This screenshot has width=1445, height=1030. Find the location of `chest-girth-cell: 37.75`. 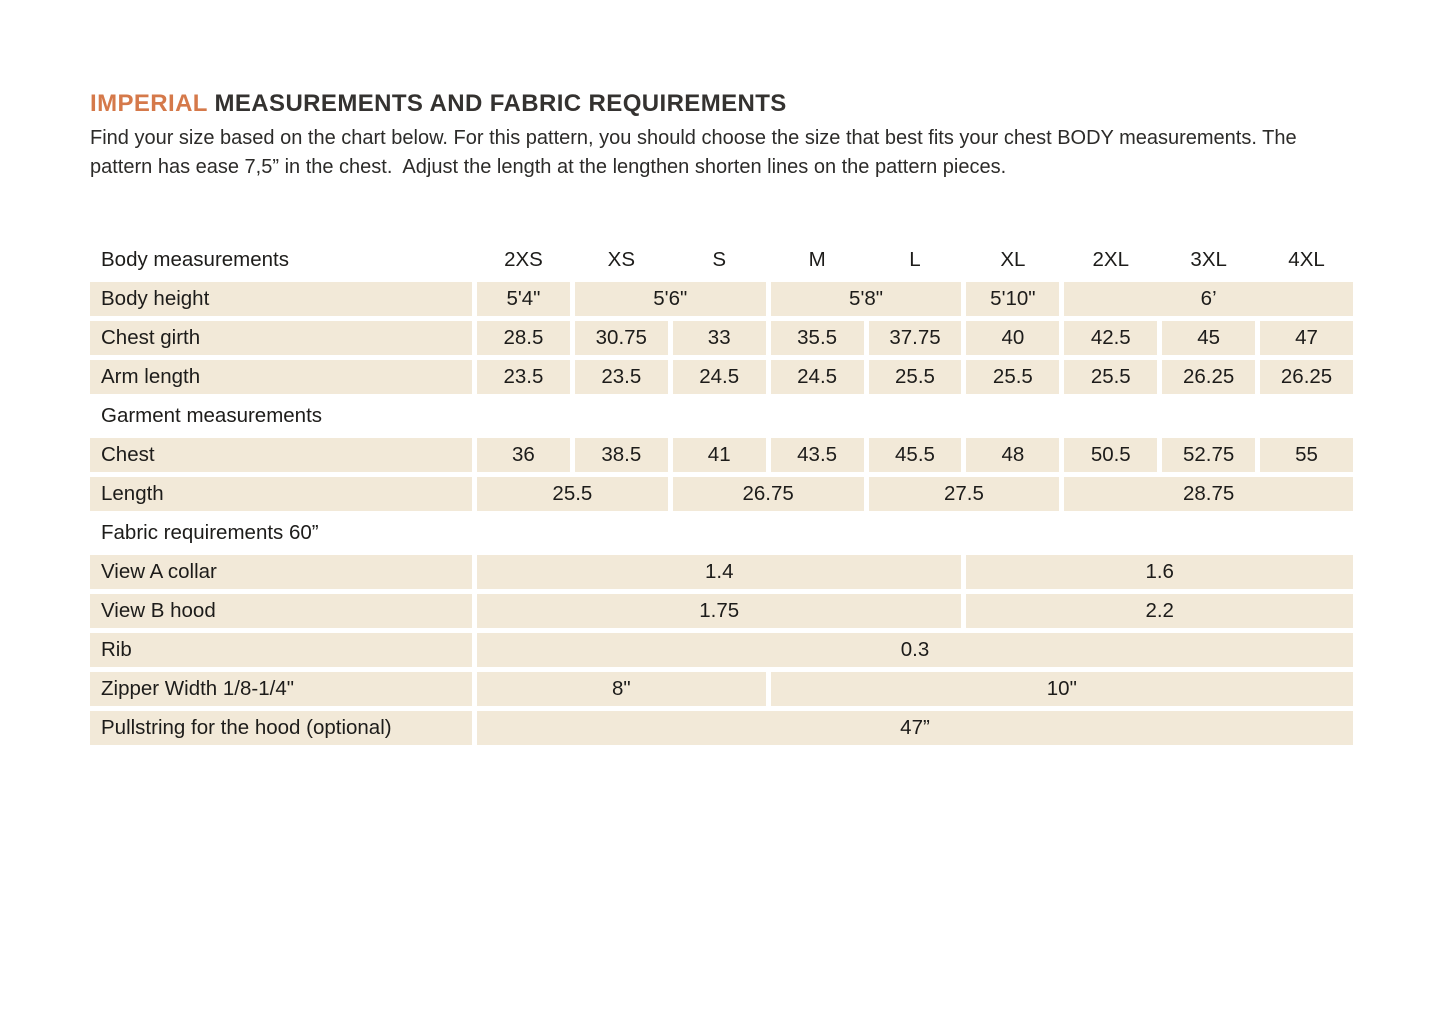

chest-girth-cell: 37.75 is located at coordinates (915, 338).